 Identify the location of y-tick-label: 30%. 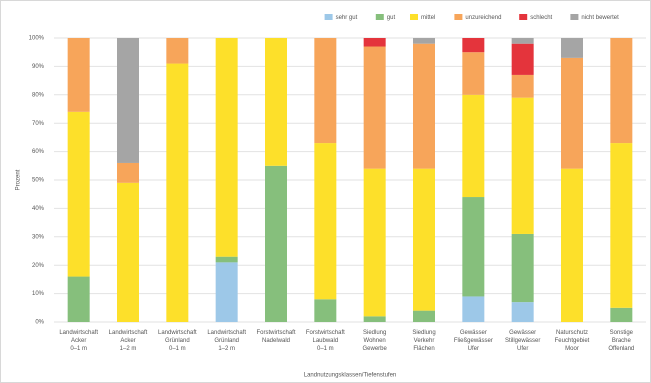
(38, 237).